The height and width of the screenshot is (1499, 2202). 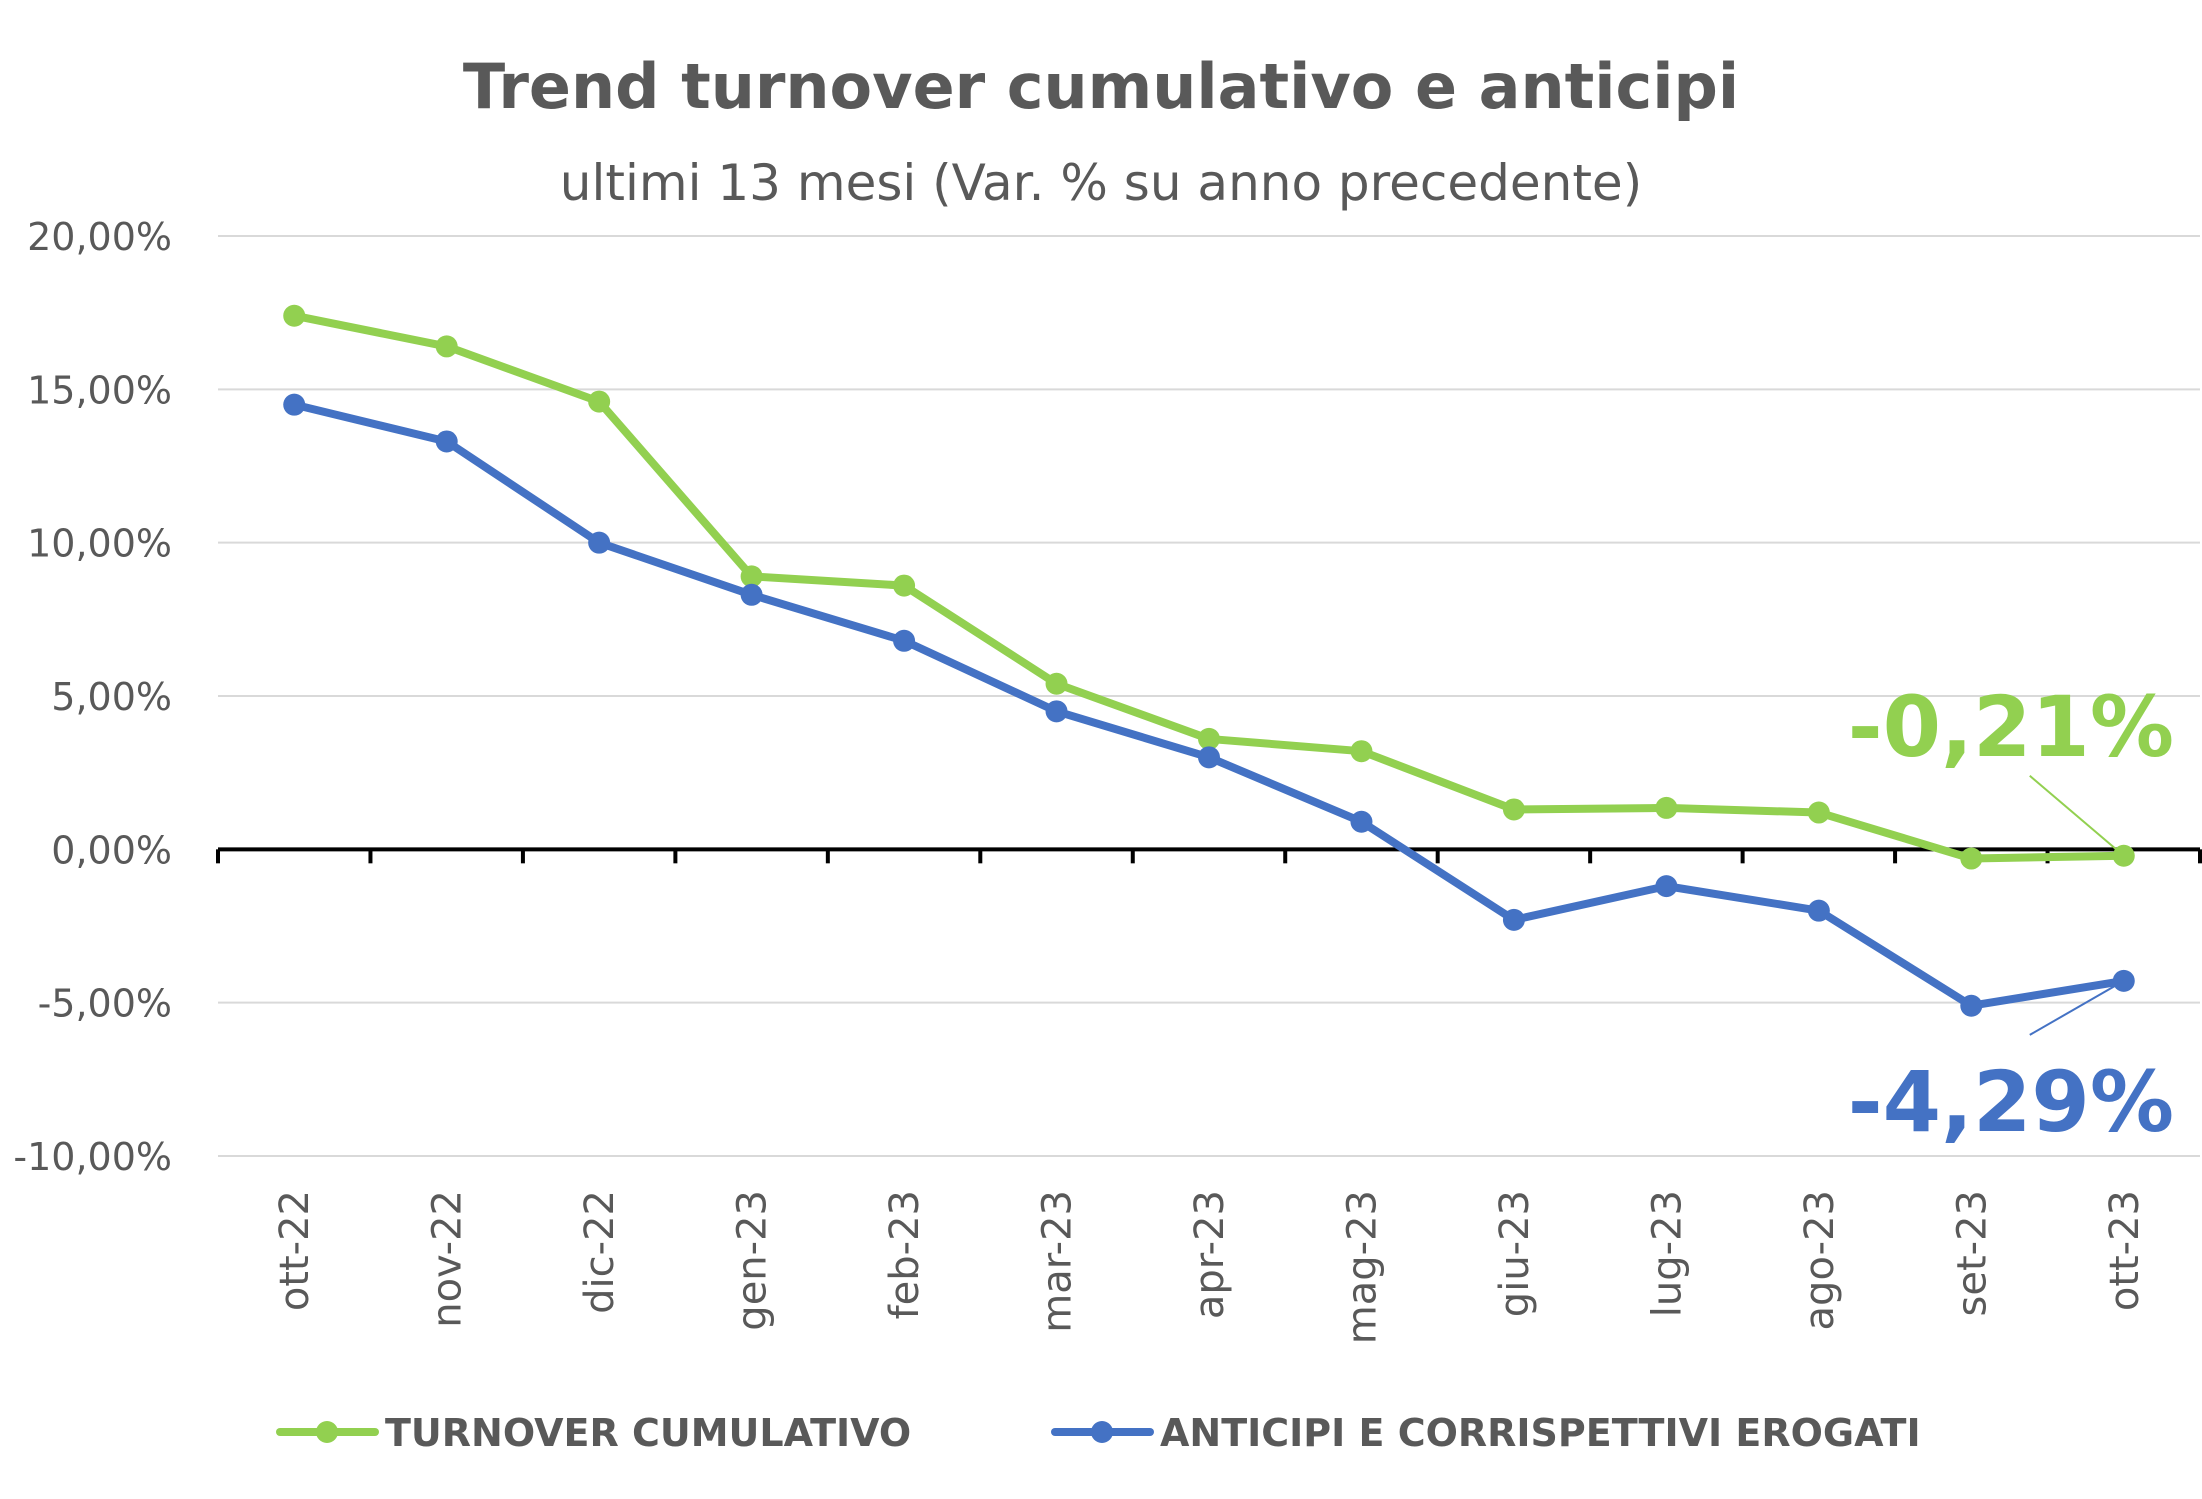 What do you see at coordinates (1058, 1261) in the screenshot?
I see `x-tick-label: mar-23` at bounding box center [1058, 1261].